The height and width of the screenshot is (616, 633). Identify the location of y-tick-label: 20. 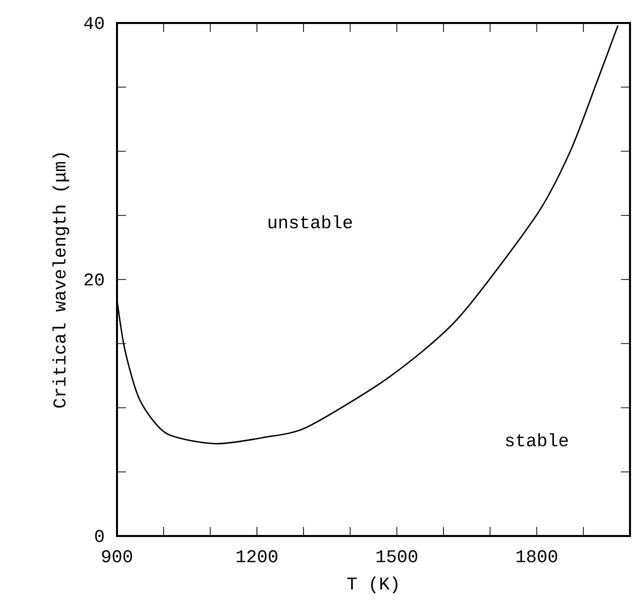
(94, 279).